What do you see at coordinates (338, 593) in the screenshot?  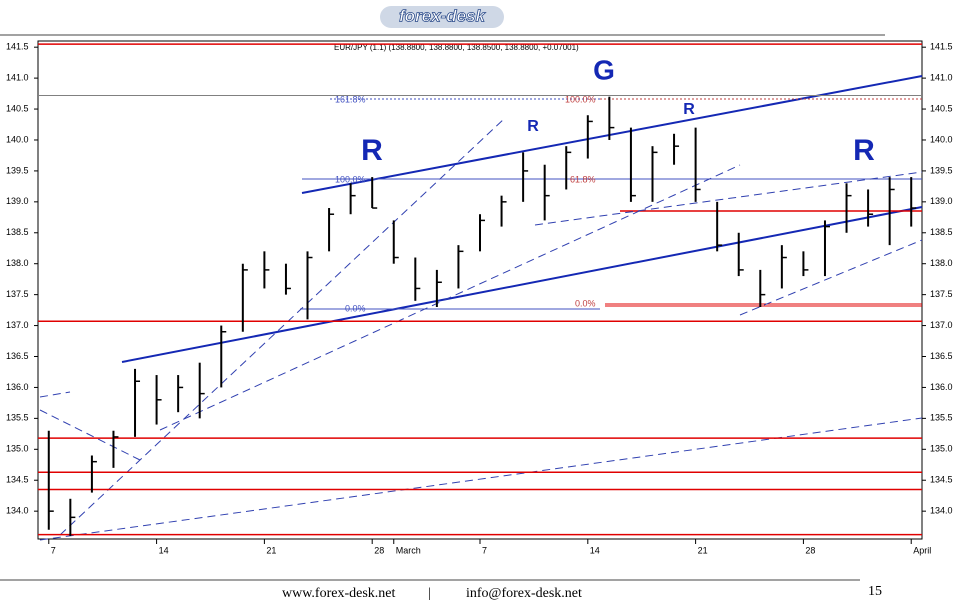 I see `footer-website: www.forex-desk.net` at bounding box center [338, 593].